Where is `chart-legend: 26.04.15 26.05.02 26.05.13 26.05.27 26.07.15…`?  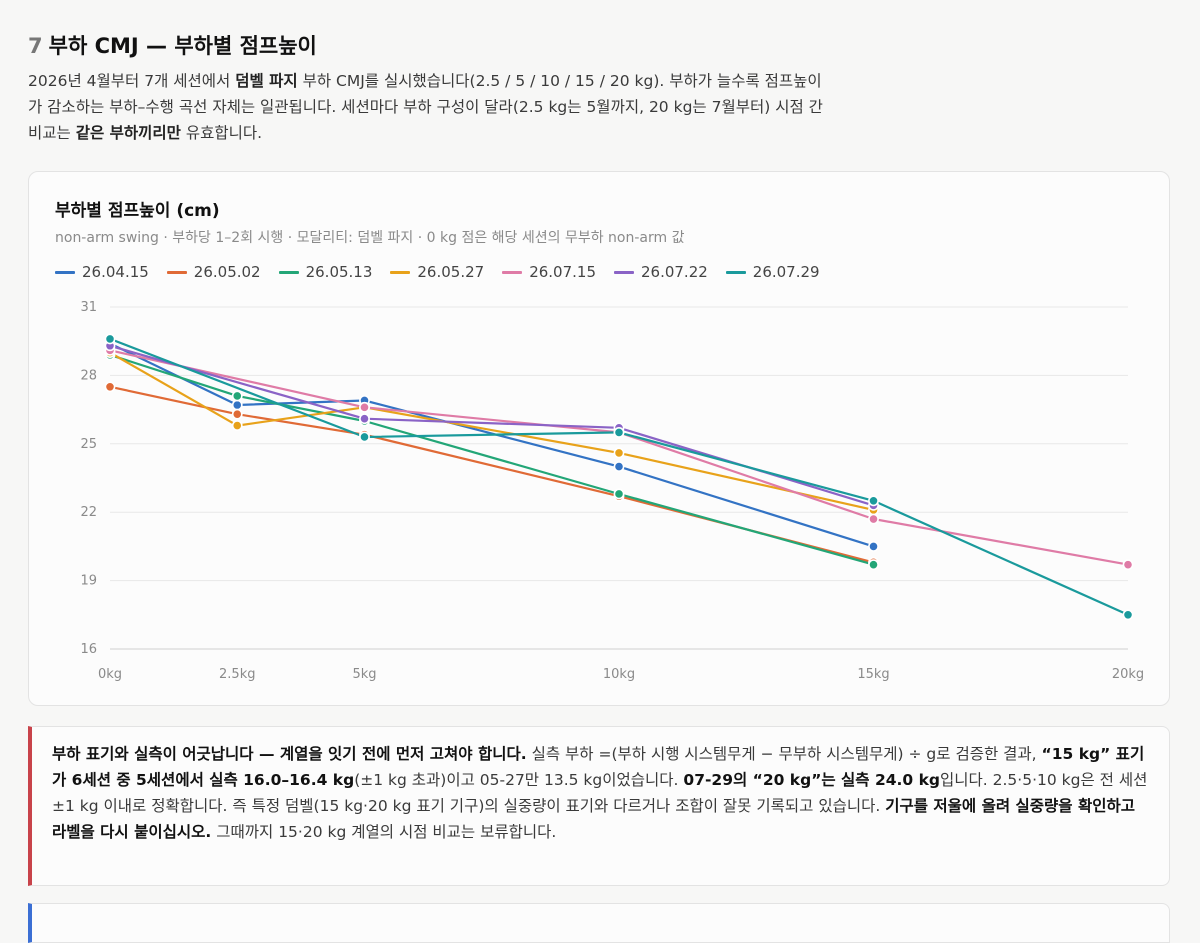
chart-legend: 26.04.15 26.05.02 26.05.13 26.05.27 26.07.15… is located at coordinates (437, 272).